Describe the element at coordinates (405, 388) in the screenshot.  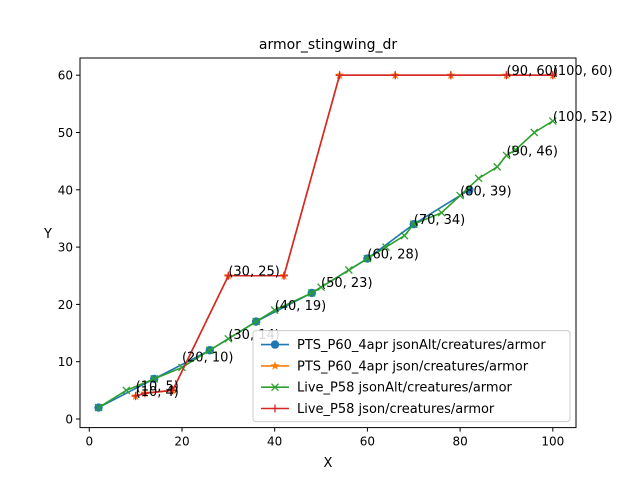
I see `legend-label: Live_P58 jsonAlt/creatures/armor` at that location.